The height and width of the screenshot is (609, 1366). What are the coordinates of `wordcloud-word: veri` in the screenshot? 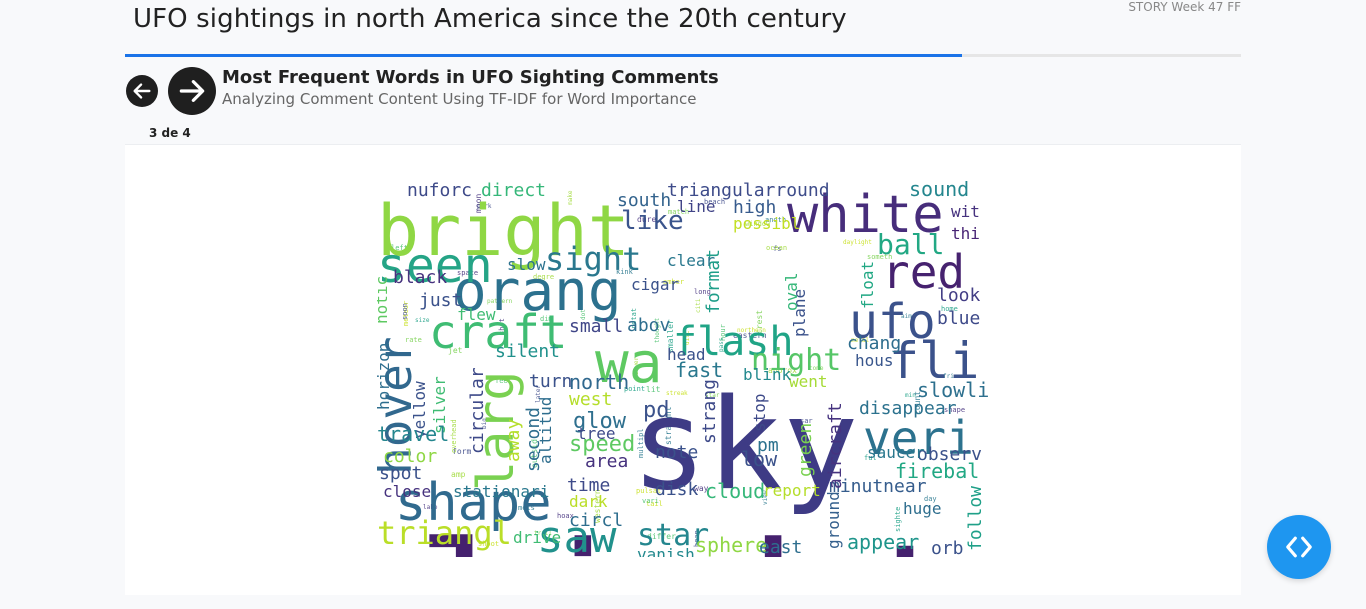 It's located at (918, 438).